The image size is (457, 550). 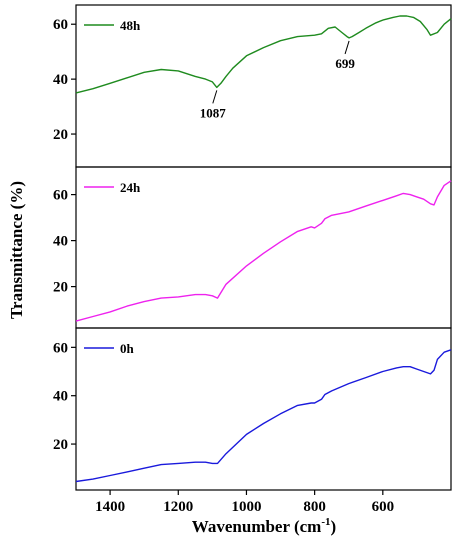 What do you see at coordinates (16, 250) in the screenshot?
I see `y-axis-title: Transmittance (%)` at bounding box center [16, 250].